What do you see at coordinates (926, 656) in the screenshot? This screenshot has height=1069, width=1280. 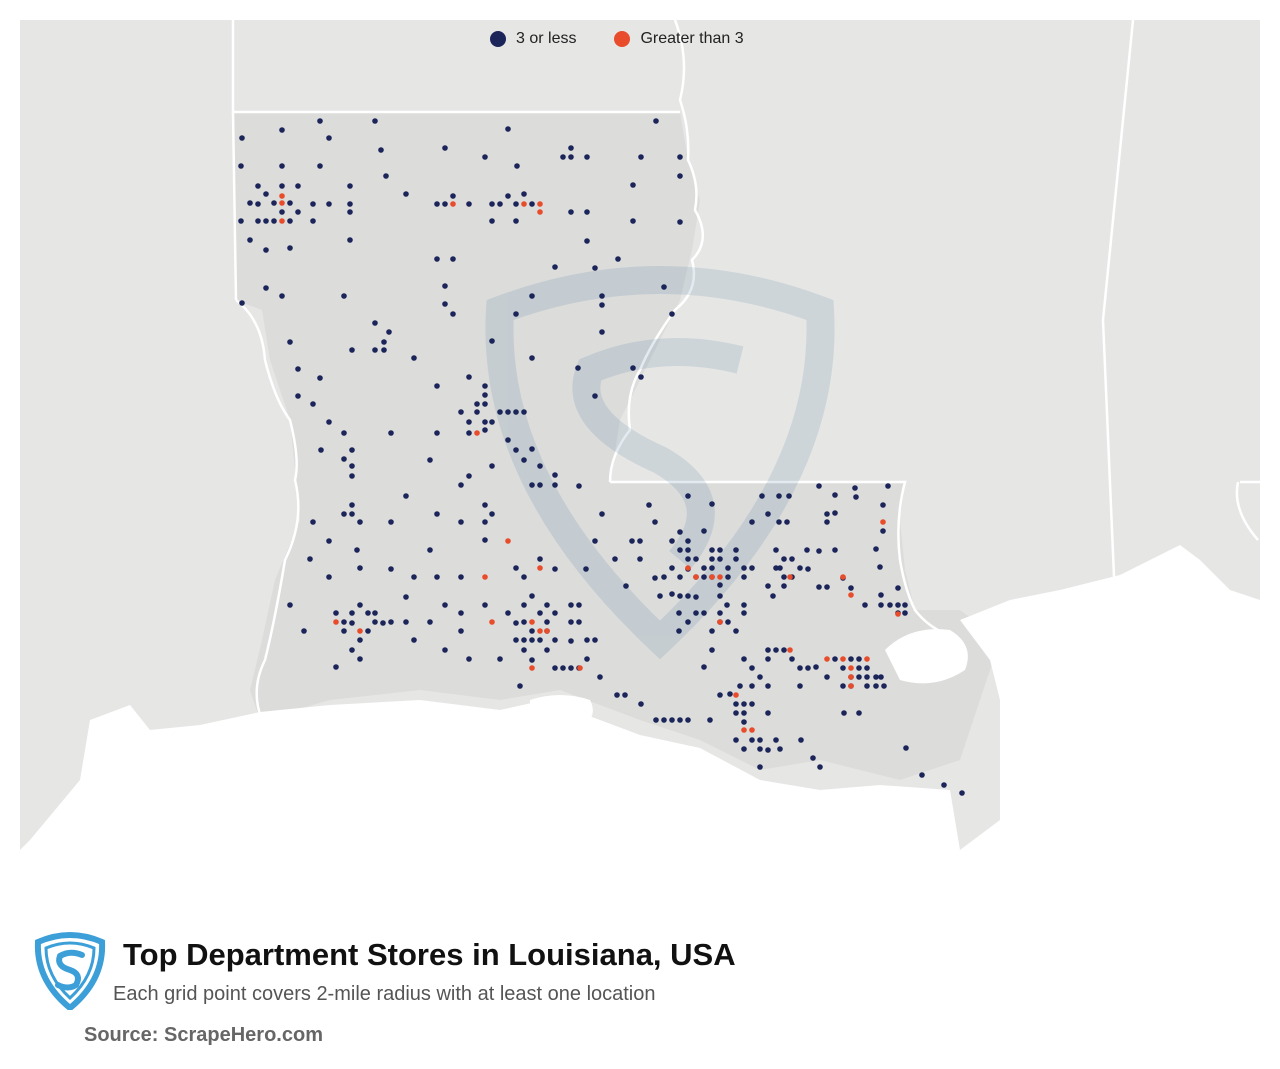 I see `lake-pontchartrain` at bounding box center [926, 656].